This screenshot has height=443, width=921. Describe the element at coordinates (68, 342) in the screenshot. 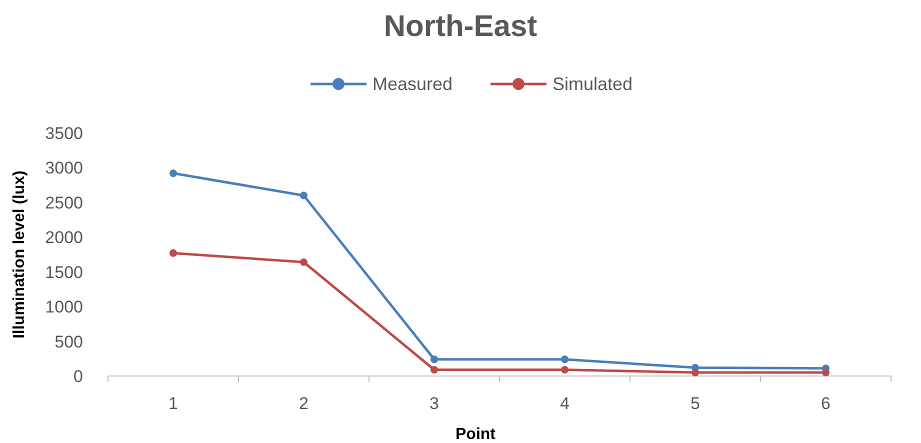

I see `y-tick-label: 500` at that location.